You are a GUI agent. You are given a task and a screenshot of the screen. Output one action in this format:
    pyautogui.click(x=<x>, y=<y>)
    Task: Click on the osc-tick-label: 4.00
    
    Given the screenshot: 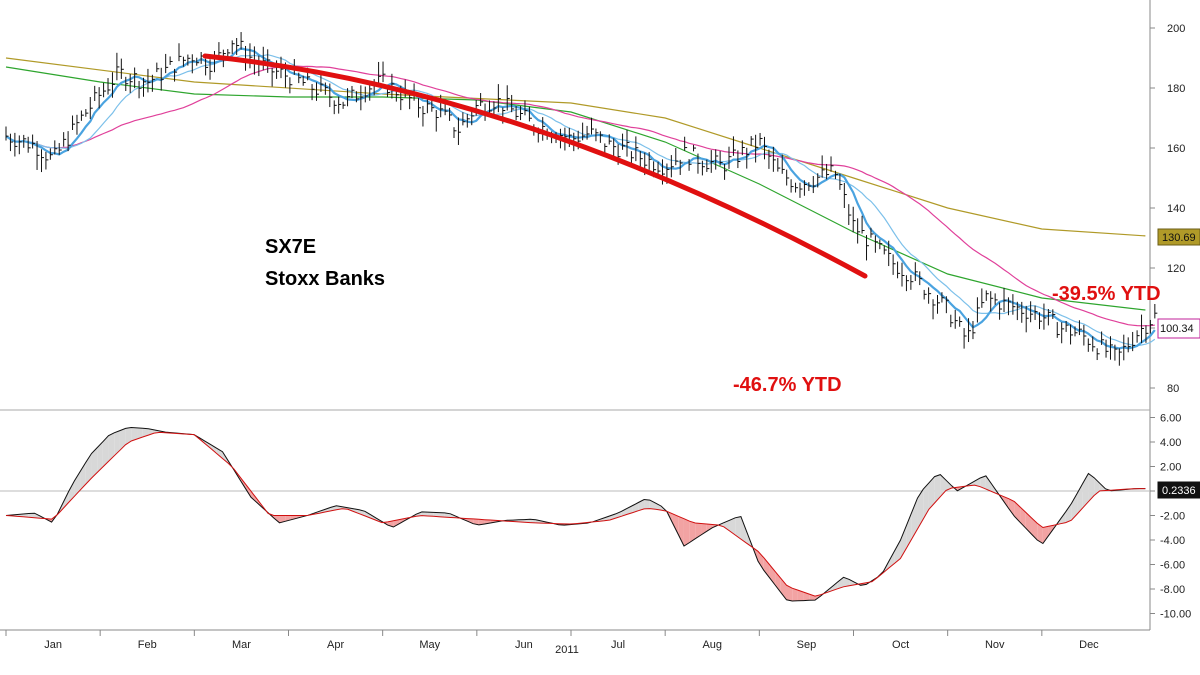 What is the action you would take?
    pyautogui.click(x=1170, y=443)
    